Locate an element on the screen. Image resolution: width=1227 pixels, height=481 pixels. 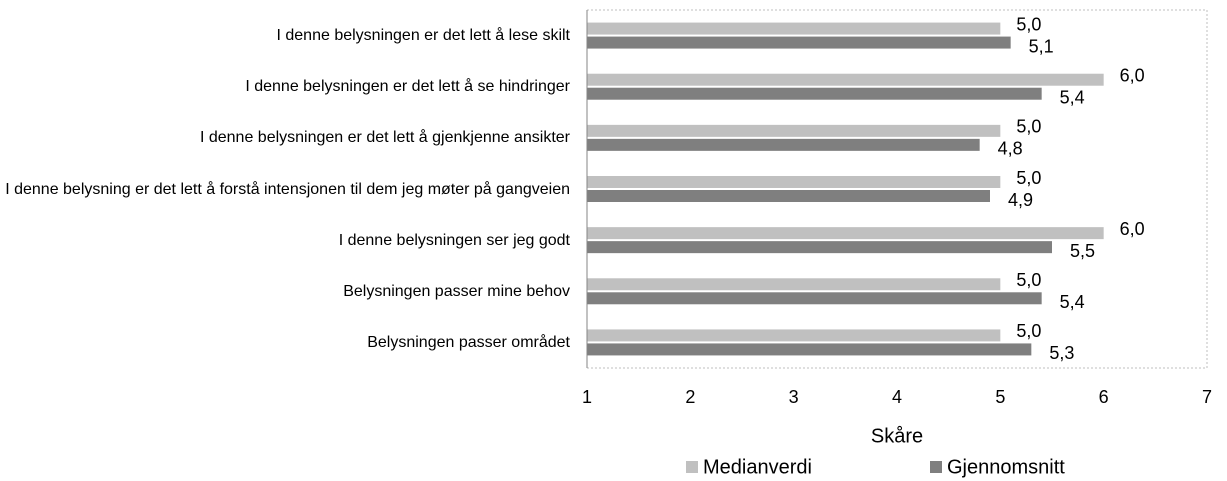
legend-label: Gjennomsnitt is located at coordinates (1006, 467).